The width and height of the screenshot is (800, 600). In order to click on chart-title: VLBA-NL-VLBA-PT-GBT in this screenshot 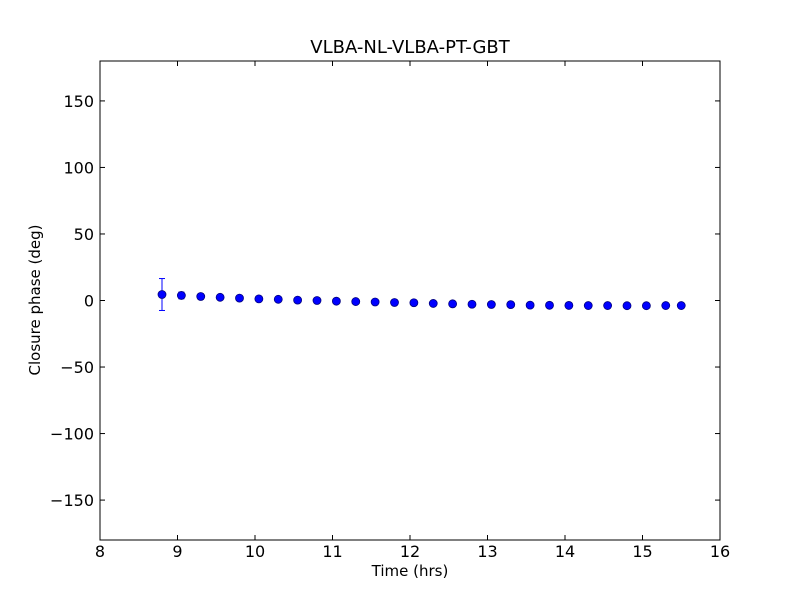, I will do `click(410, 47)`.